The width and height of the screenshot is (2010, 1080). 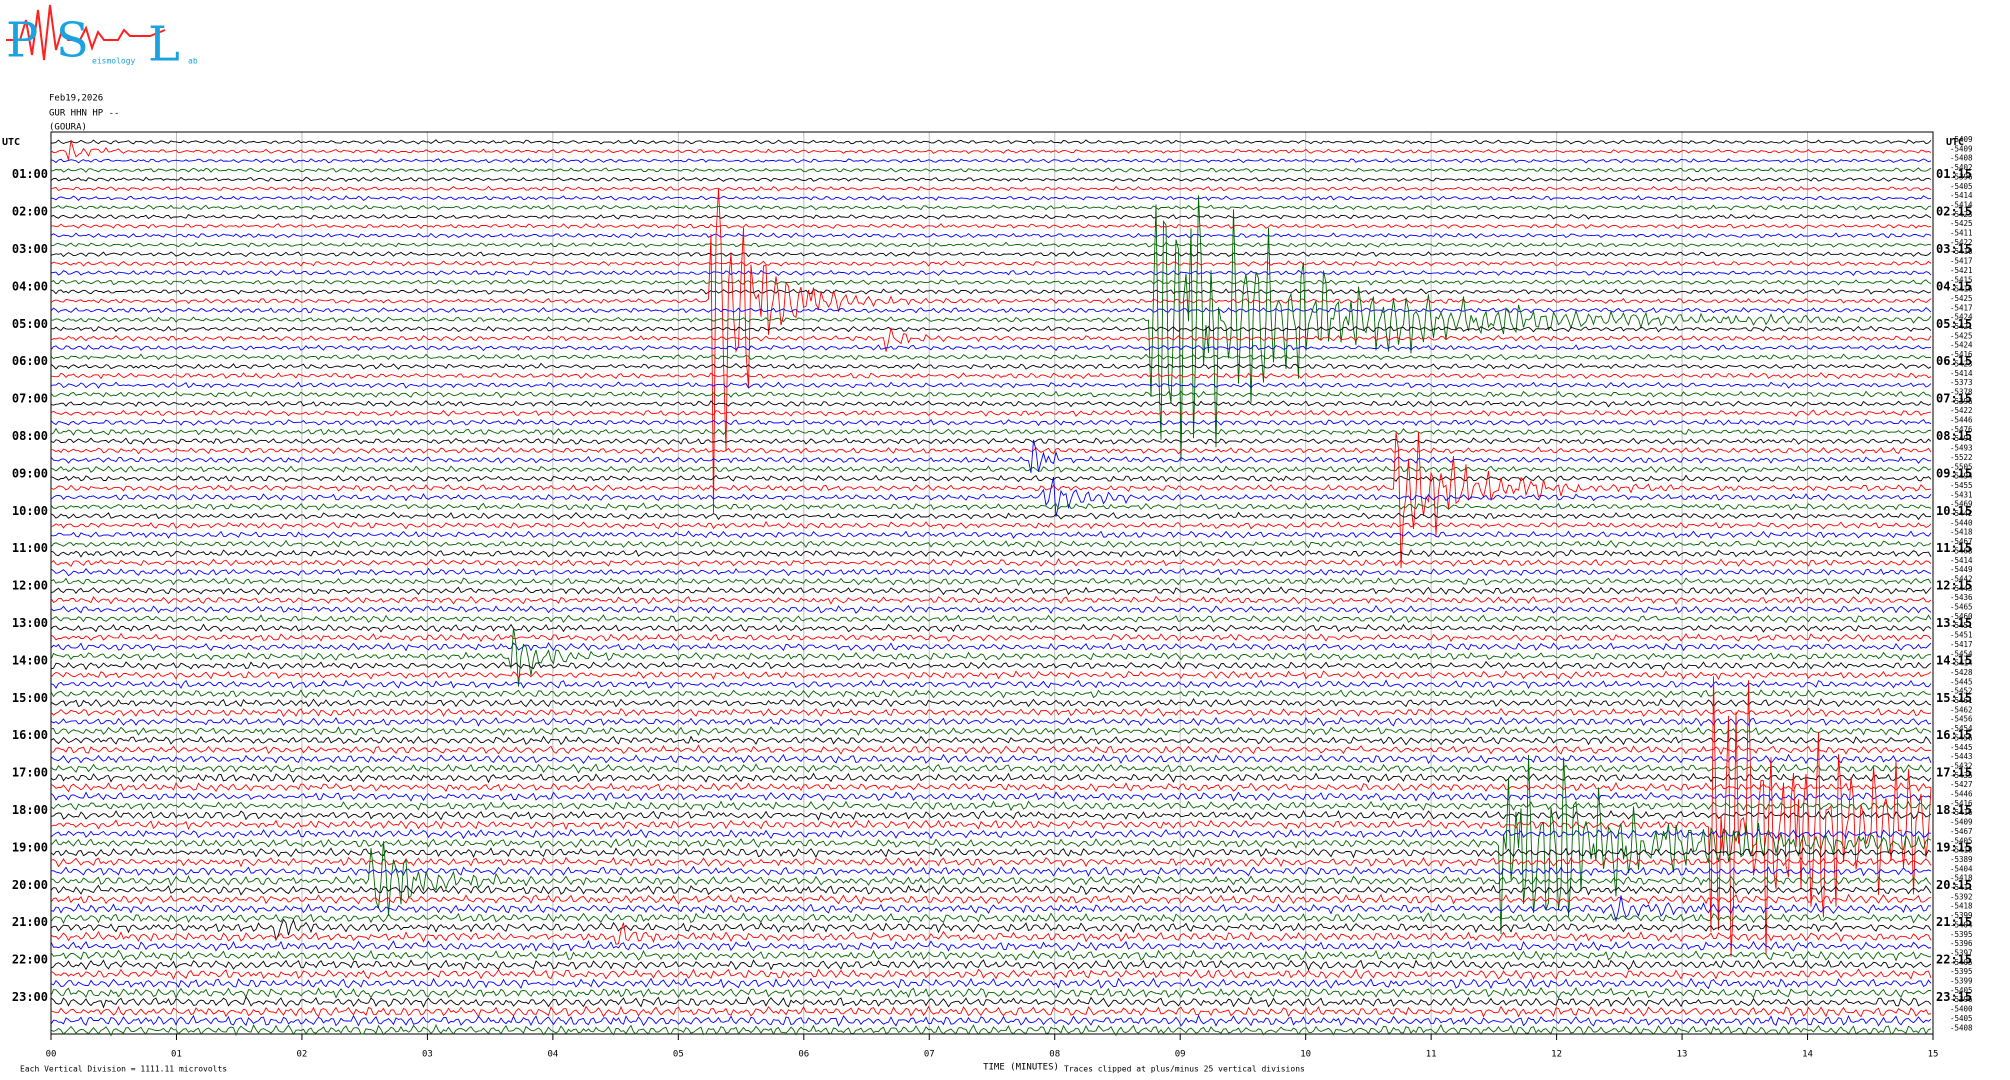 What do you see at coordinates (30, 735) in the screenshot?
I see `left-hour: 16:00` at bounding box center [30, 735].